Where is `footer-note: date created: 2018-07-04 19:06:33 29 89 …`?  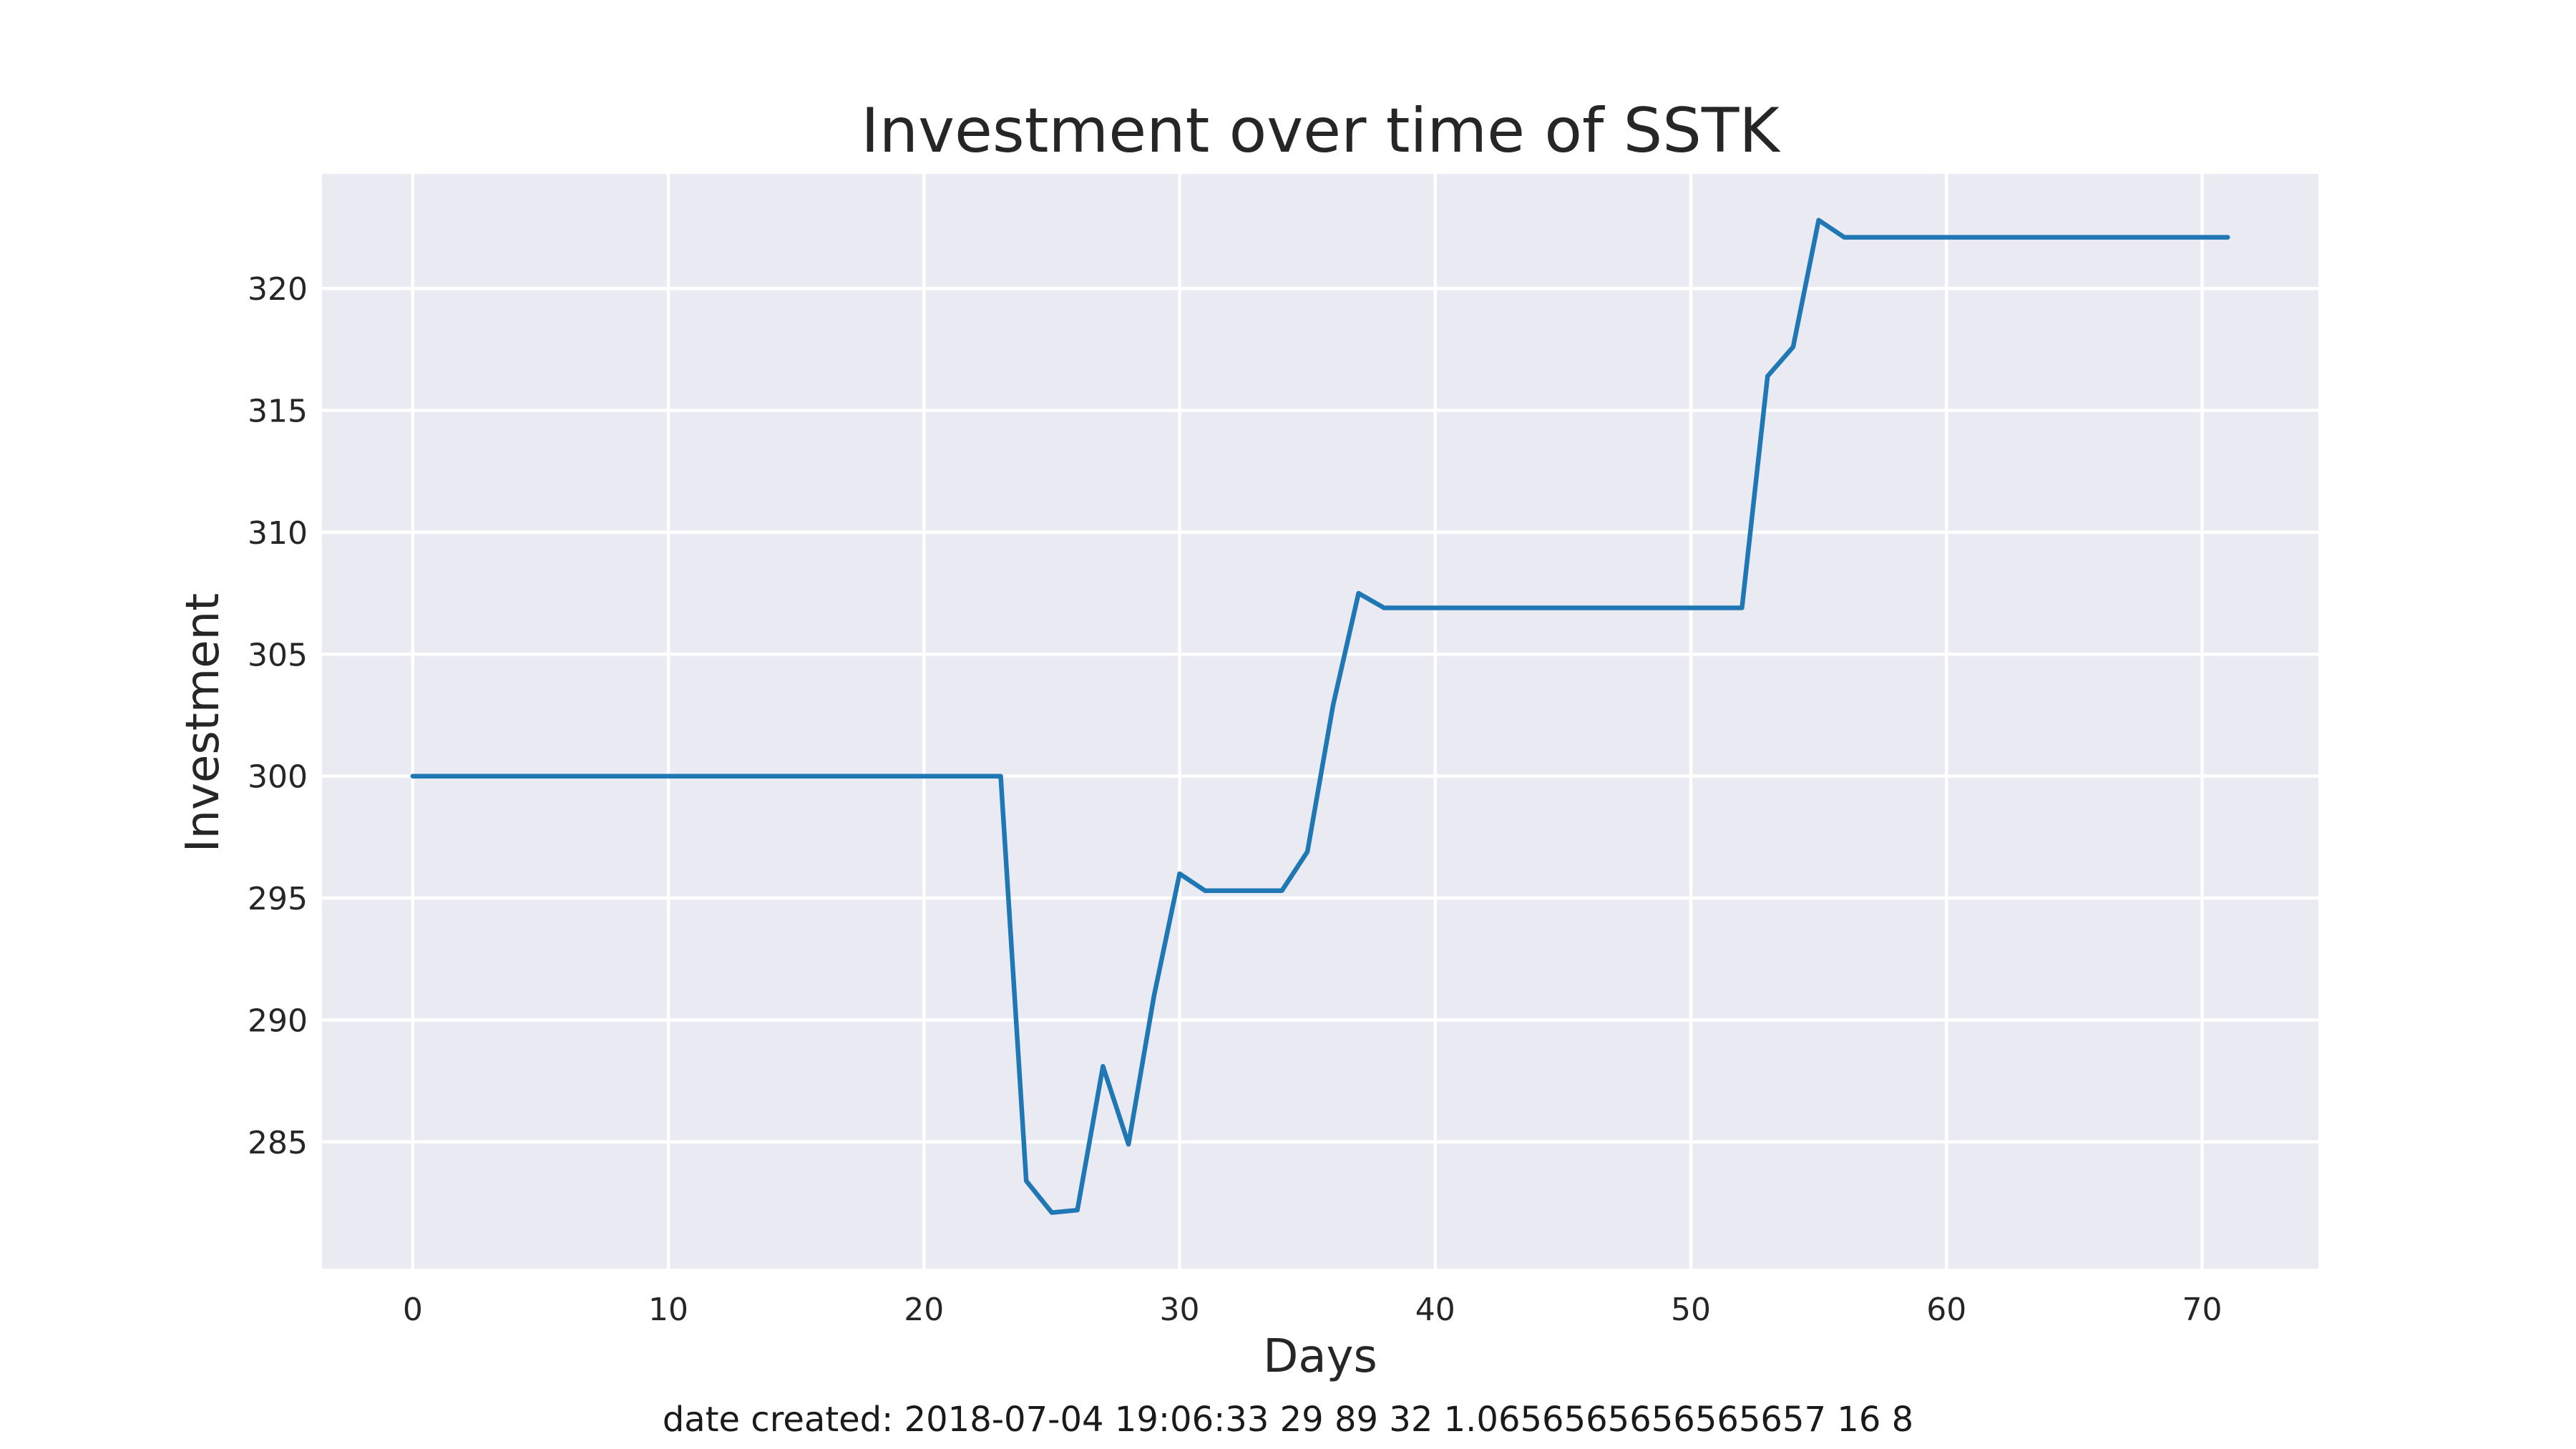
footer-note: date created: 2018-07-04 19:06:33 29 89 … is located at coordinates (1288, 1420).